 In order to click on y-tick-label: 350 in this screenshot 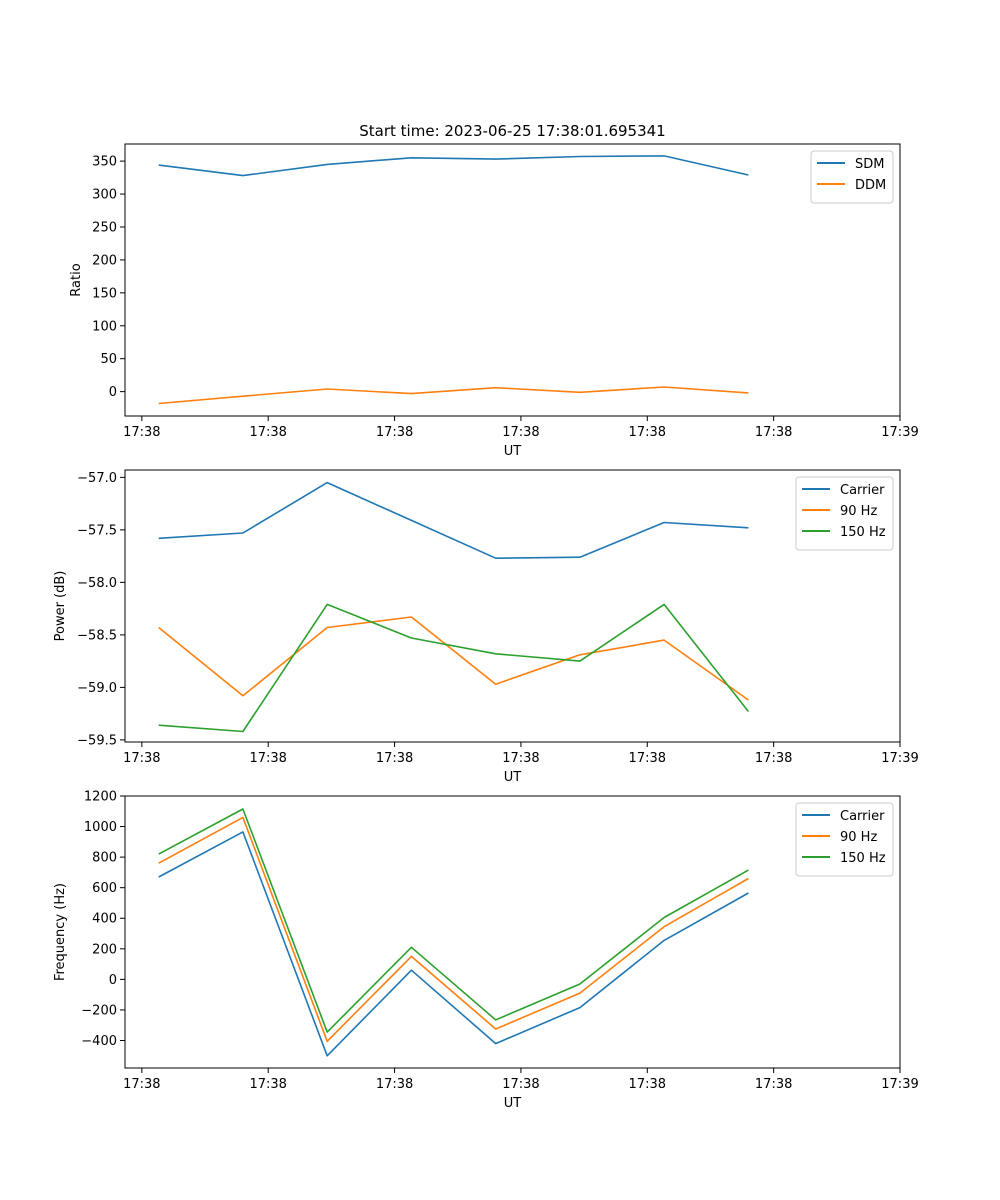, I will do `click(104, 162)`.